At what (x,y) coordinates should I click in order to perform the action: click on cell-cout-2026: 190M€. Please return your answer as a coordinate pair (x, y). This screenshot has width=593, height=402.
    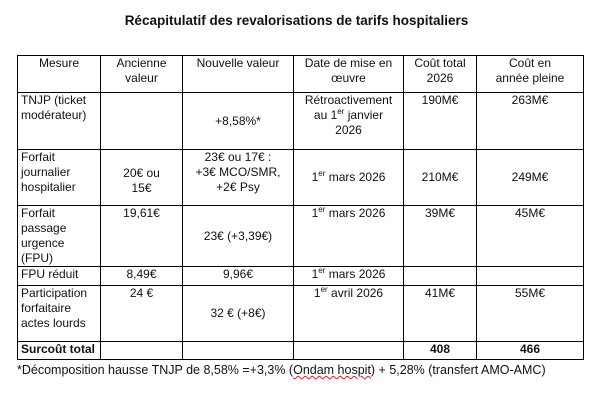
    Looking at the image, I should click on (440, 121).